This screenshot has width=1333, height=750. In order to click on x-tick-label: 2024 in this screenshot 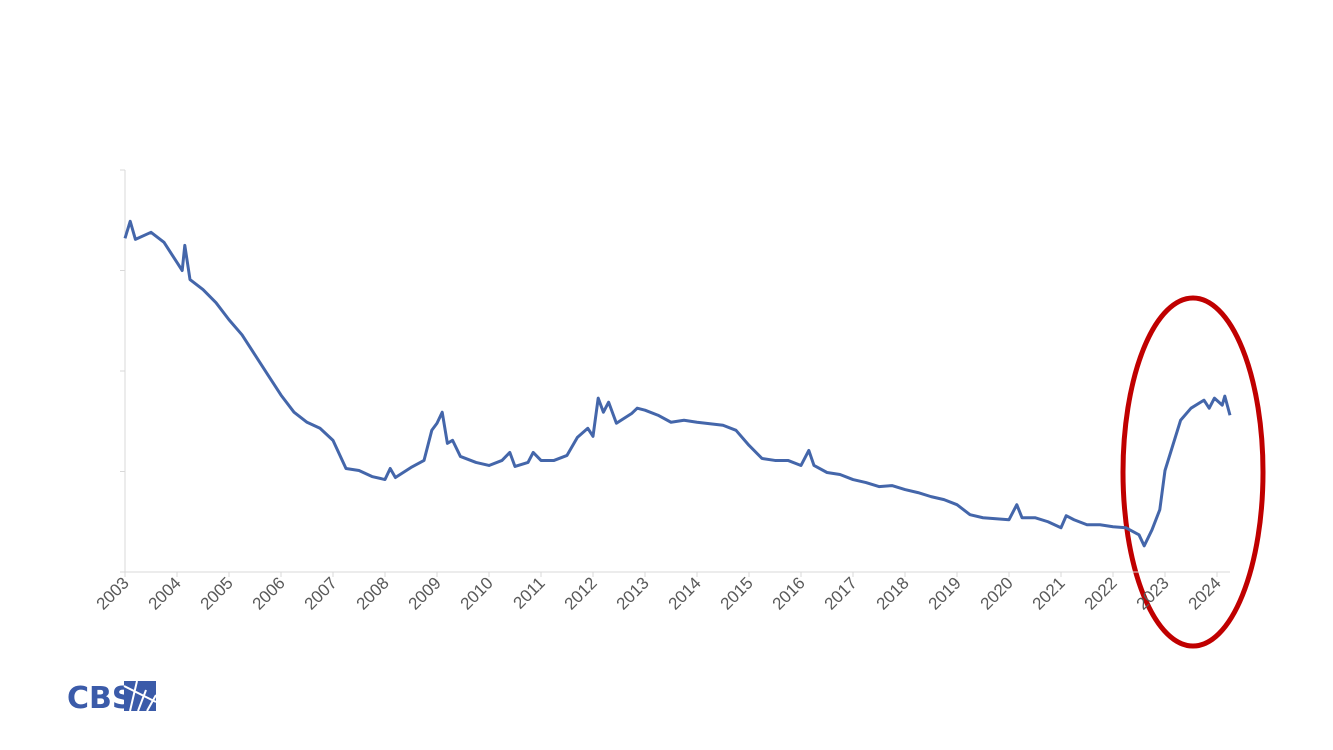, I will do `click(1205, 593)`.